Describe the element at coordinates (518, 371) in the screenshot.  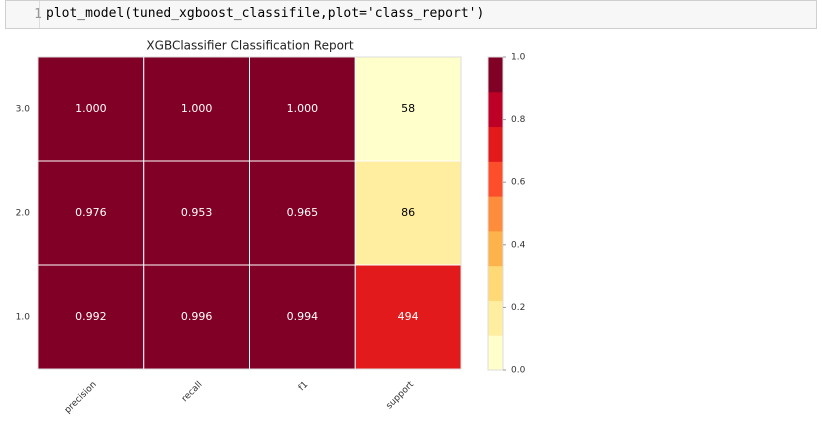
I see `colorbar-tick-label: 0.0` at that location.